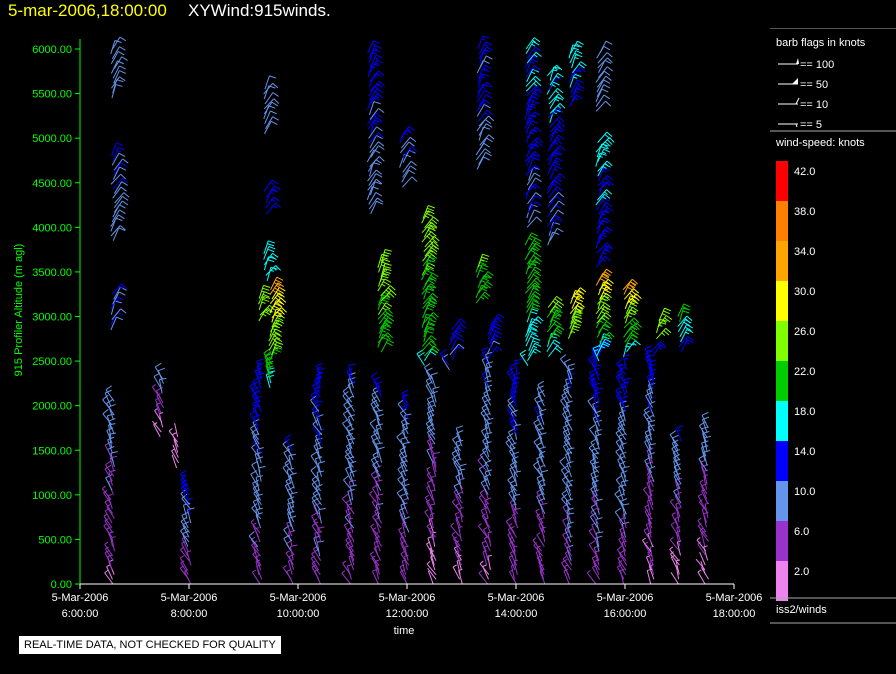 The height and width of the screenshot is (674, 896). I want to click on y-tick-label: 0.00, so click(61, 585).